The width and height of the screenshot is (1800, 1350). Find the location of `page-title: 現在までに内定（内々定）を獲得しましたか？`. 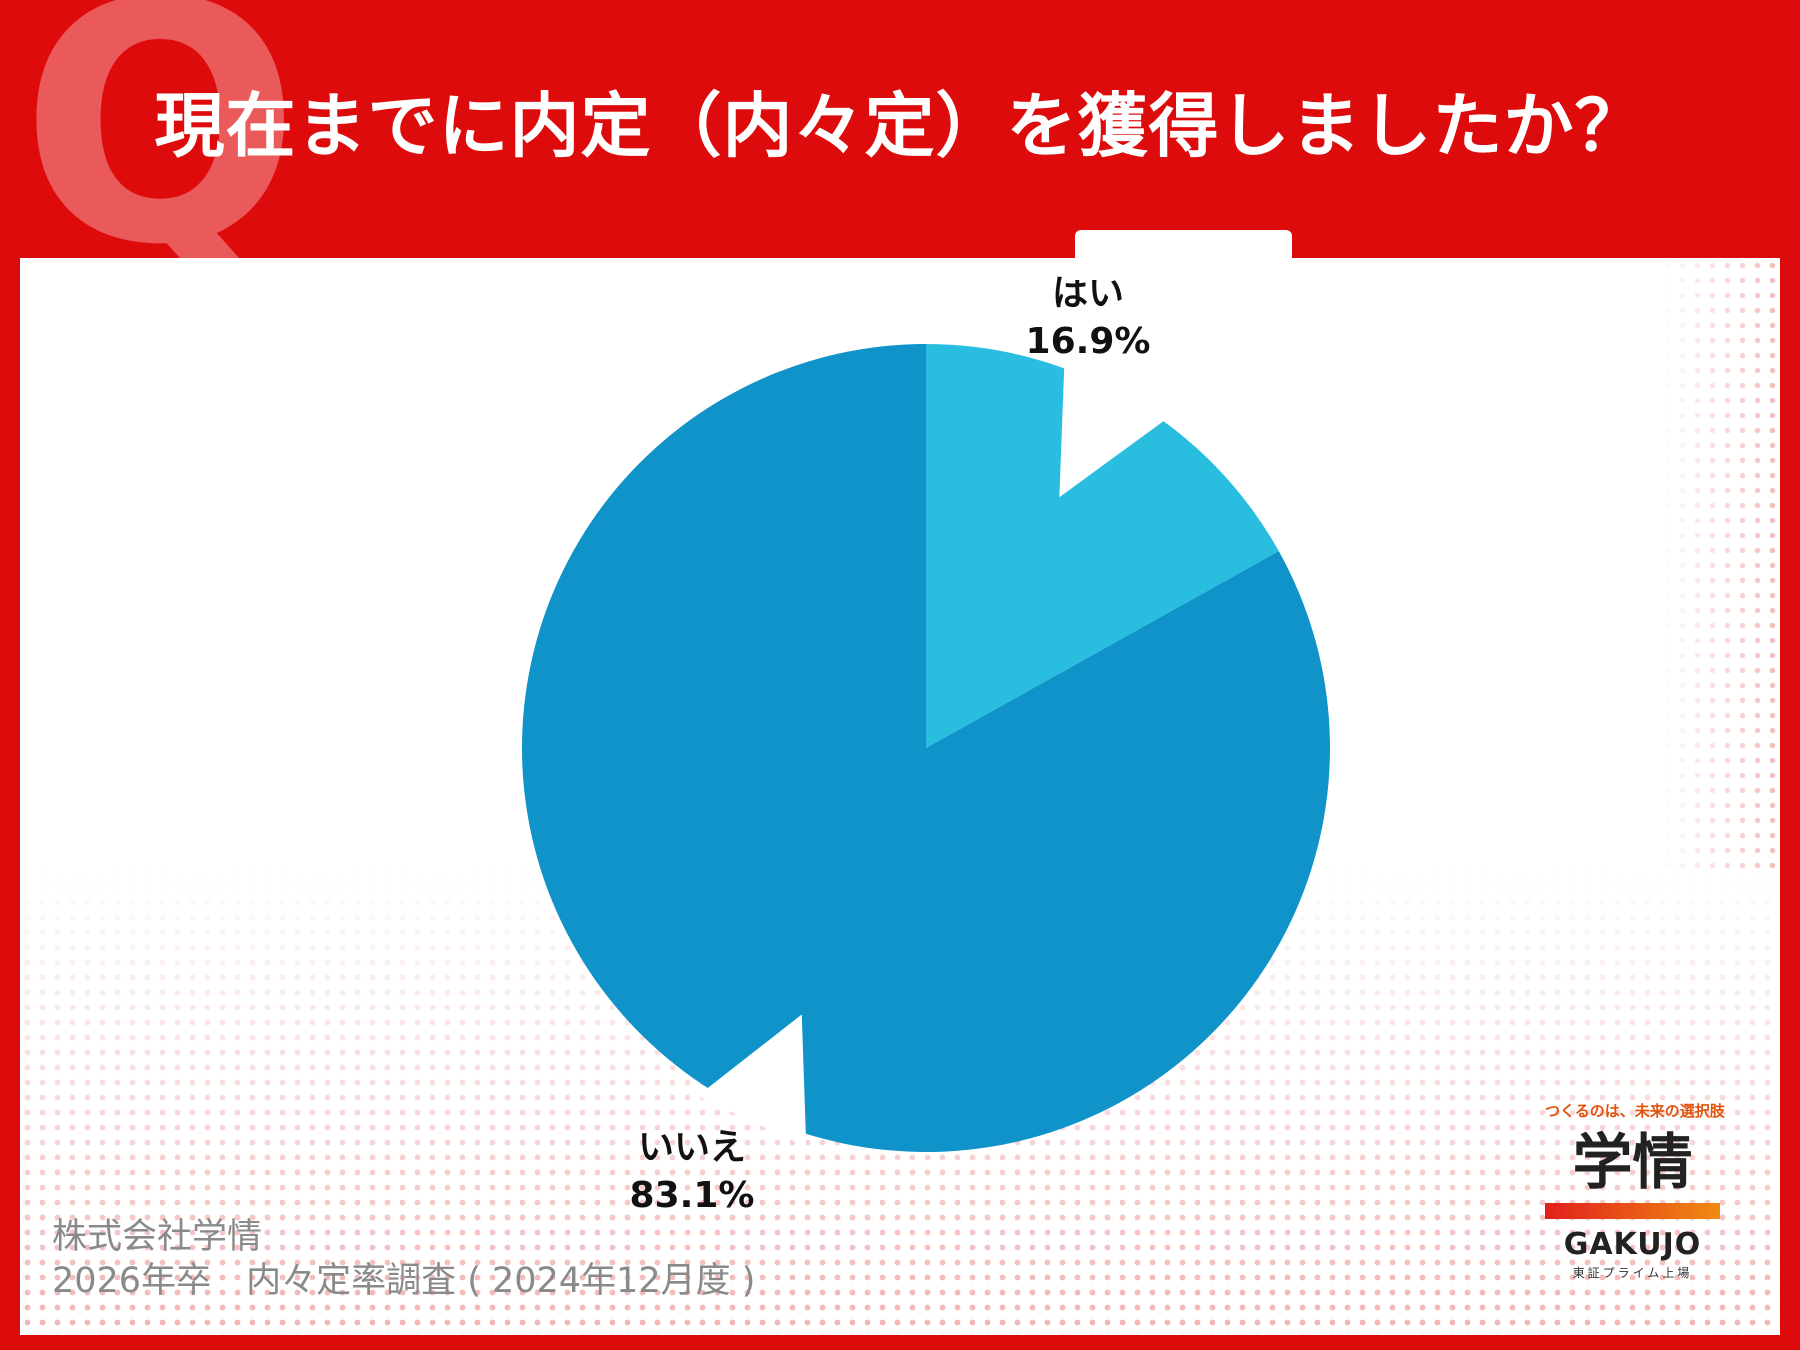

page-title: 現在までに内定（内々定）を獲得しましたか？ is located at coordinates (900, 126).